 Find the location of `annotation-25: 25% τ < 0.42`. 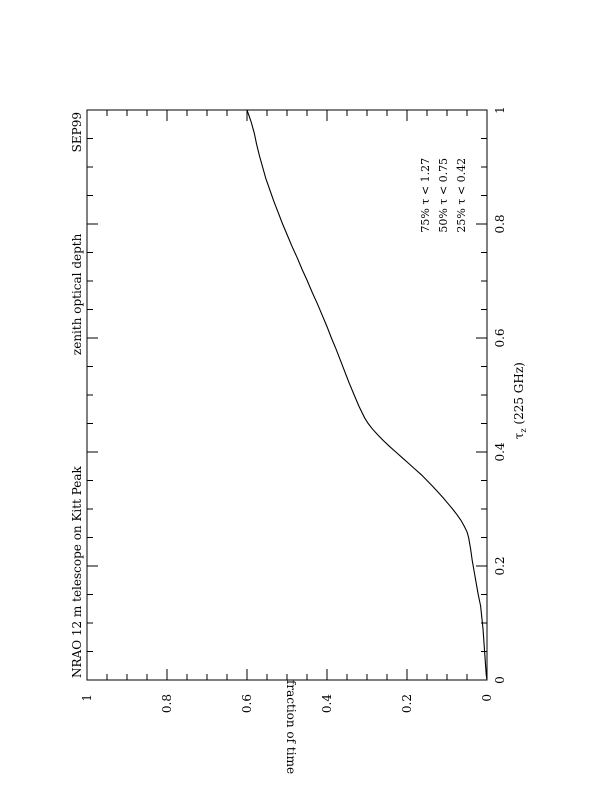

annotation-25: 25% τ < 0.42 is located at coordinates (461, 195).